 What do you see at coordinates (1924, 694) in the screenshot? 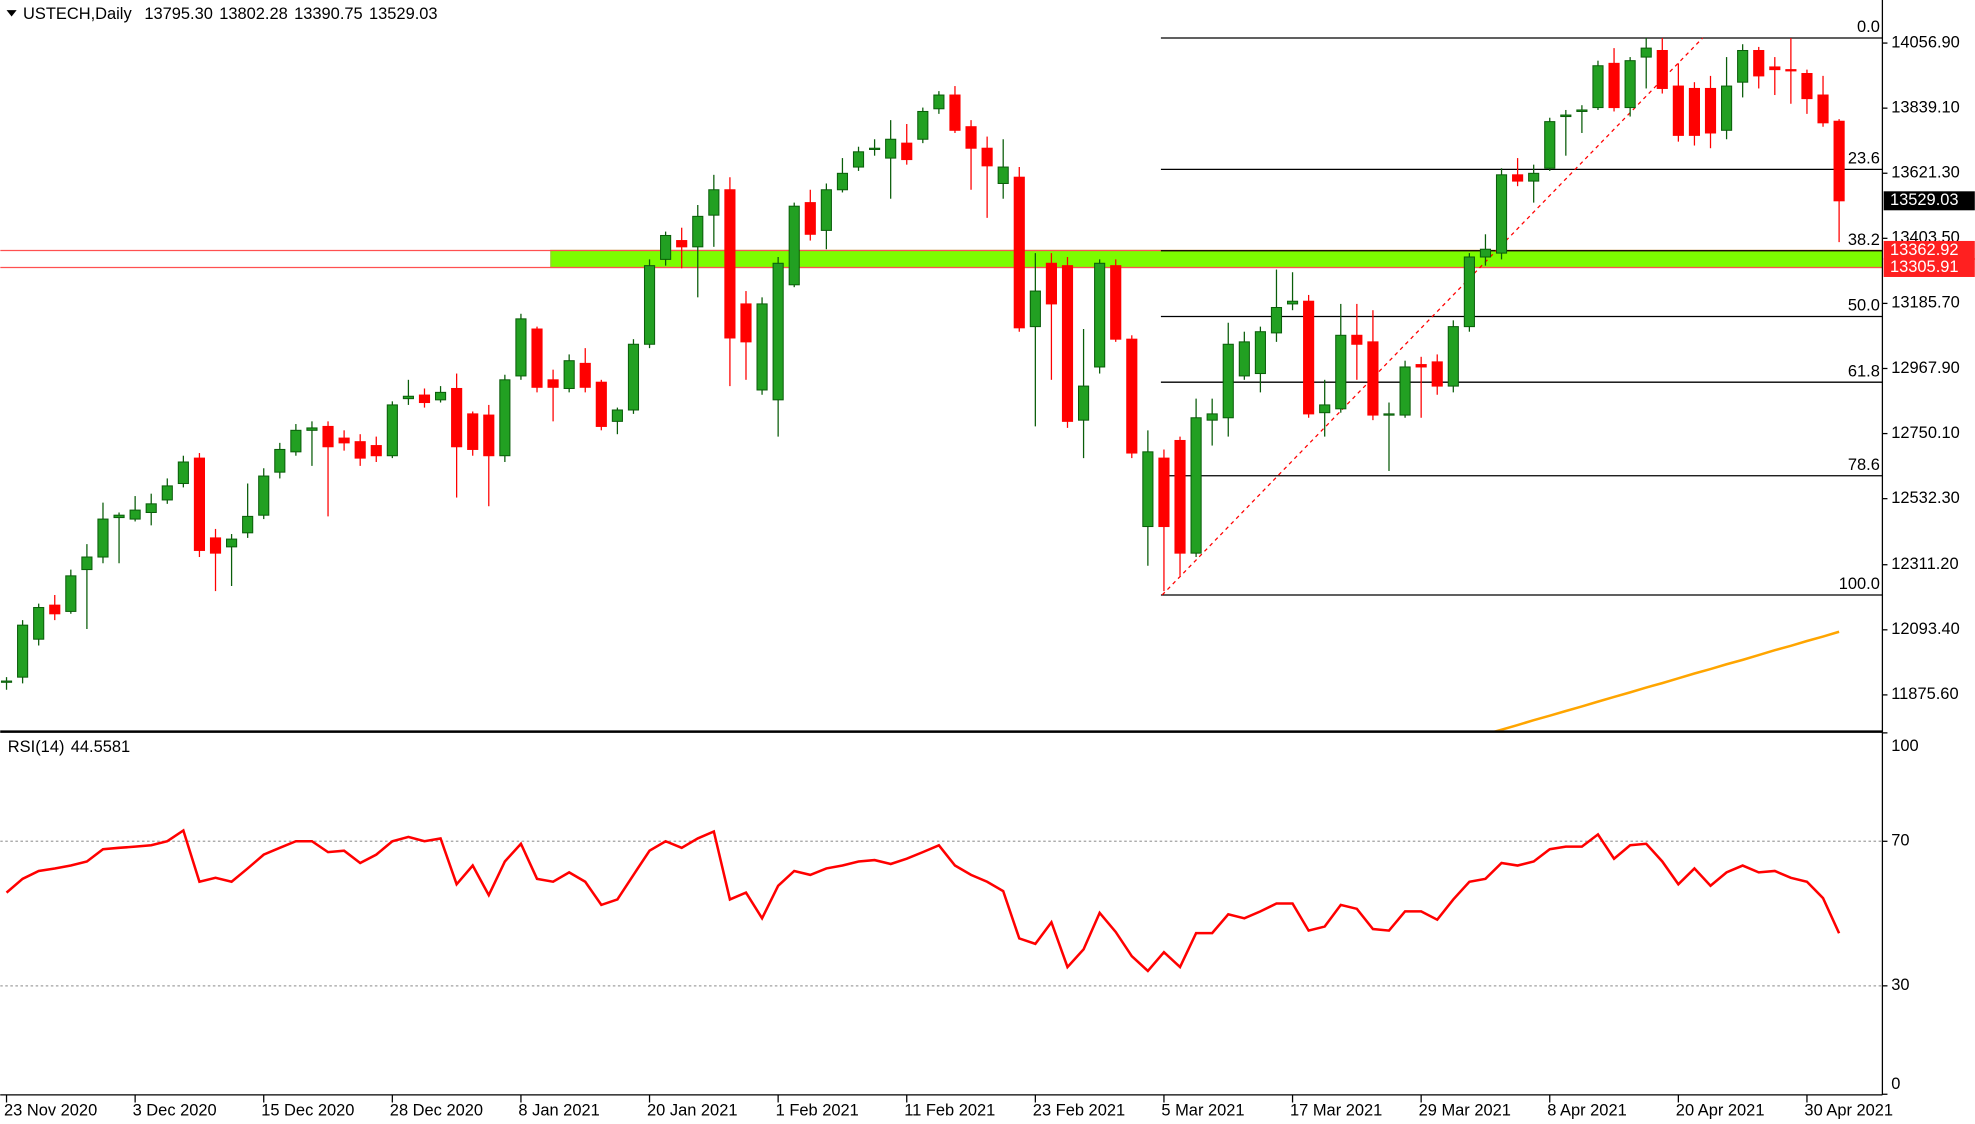
I see `y-tick-label: 11875.60` at bounding box center [1924, 694].